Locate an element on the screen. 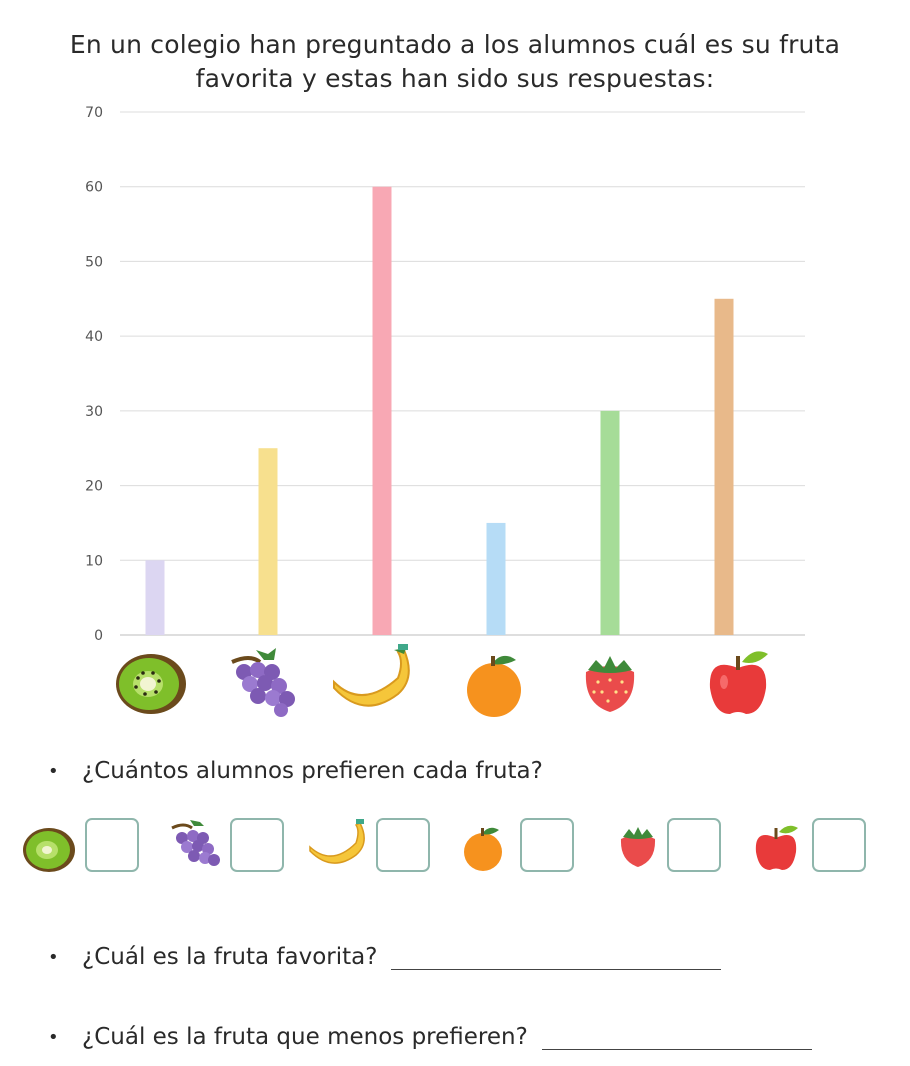  bar-naranja is located at coordinates (496, 578).